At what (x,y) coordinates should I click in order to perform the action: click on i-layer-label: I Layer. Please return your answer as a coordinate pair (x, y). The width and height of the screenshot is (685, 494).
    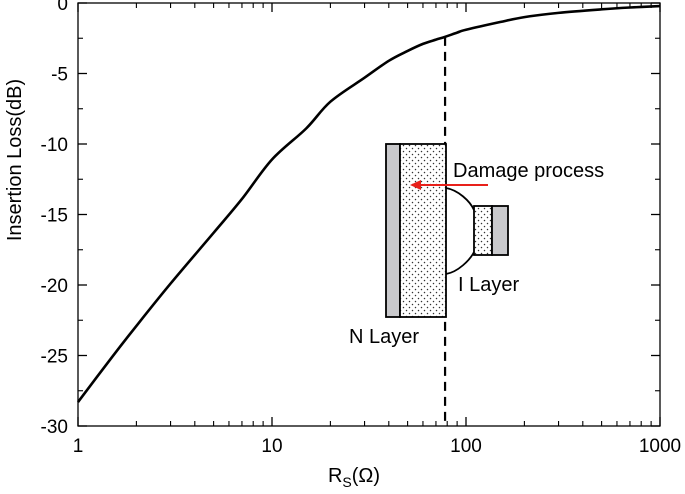
    Looking at the image, I should click on (488, 285).